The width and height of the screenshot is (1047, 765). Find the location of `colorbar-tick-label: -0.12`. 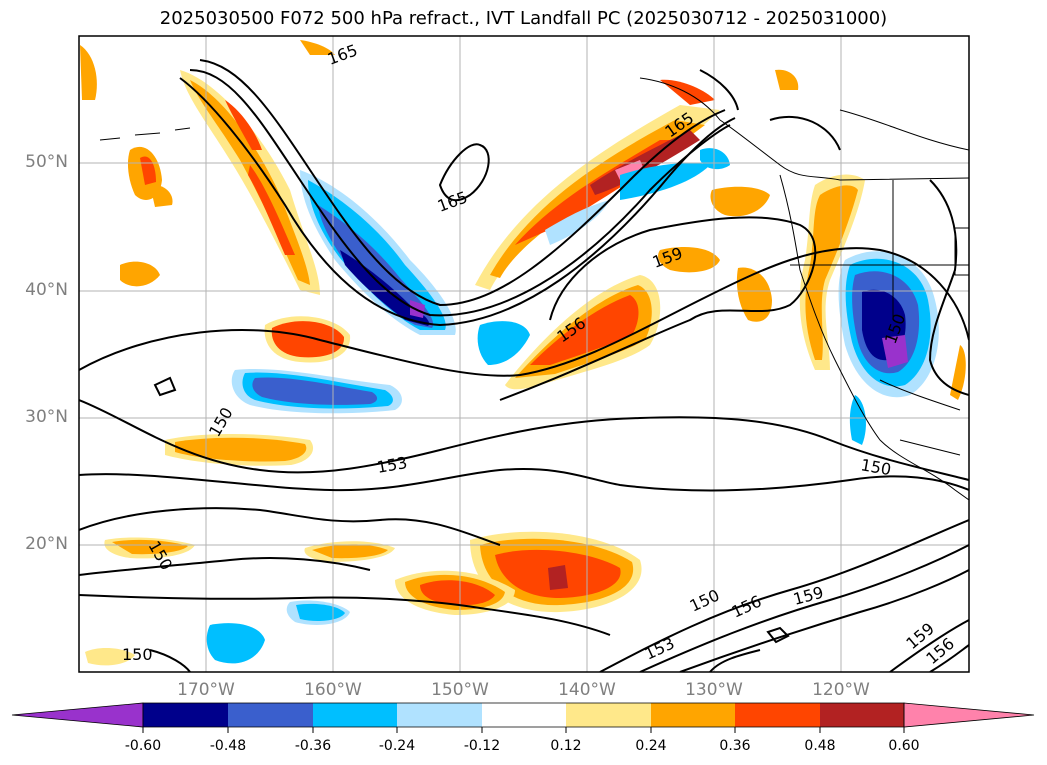

colorbar-tick-label: -0.12 is located at coordinates (482, 746).